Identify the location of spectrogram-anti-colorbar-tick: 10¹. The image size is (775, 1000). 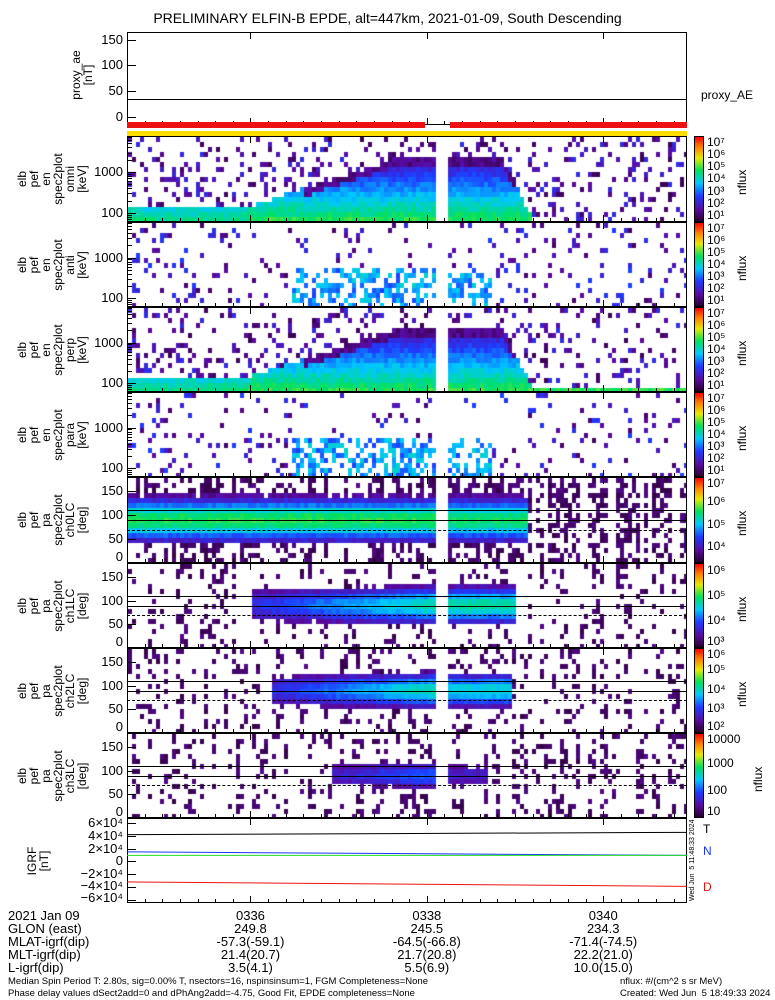
(716, 300).